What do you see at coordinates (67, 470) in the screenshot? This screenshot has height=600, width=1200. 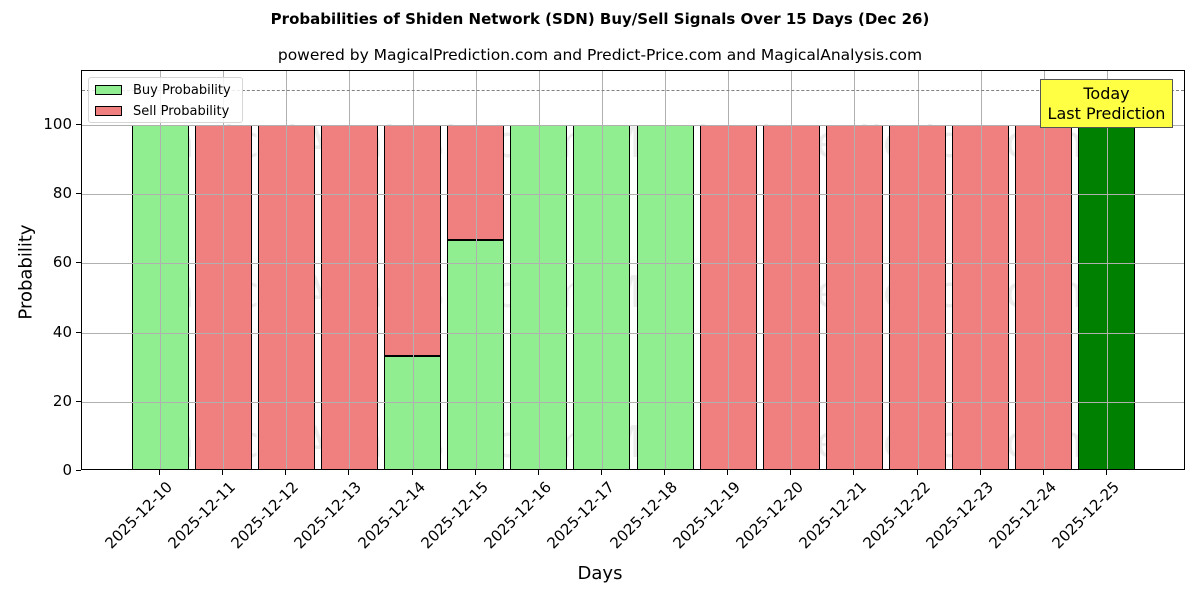 I see `y-tick-label: 0` at bounding box center [67, 470].